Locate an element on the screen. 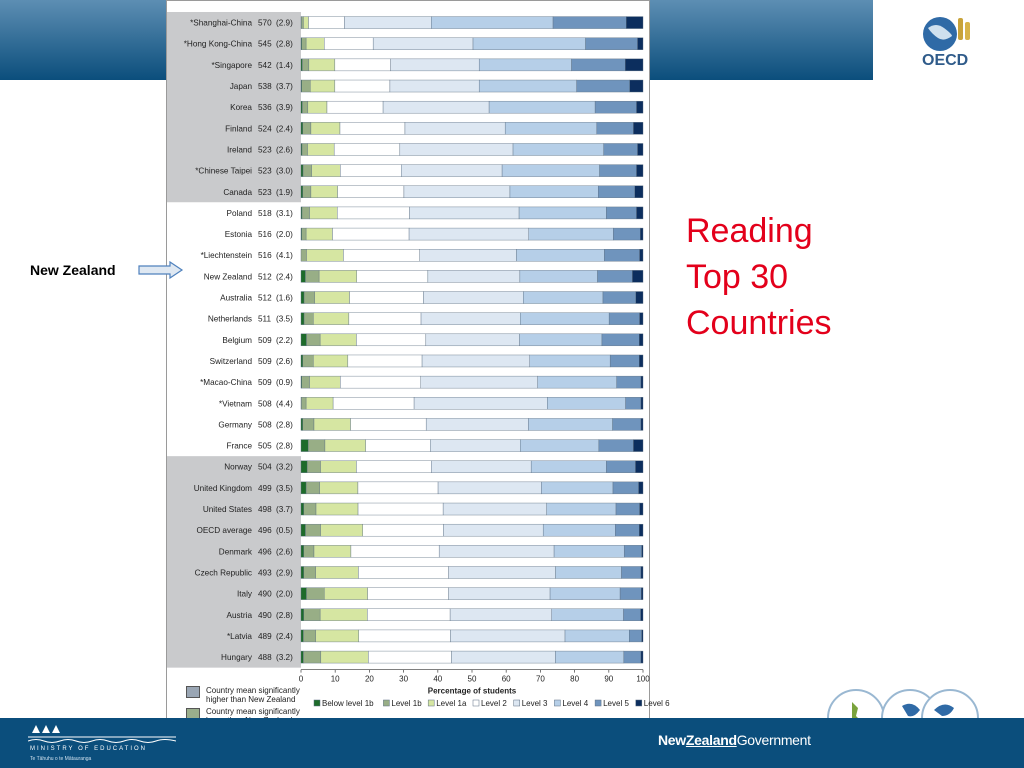  x-tick-label: 50 is located at coordinates (472, 679).